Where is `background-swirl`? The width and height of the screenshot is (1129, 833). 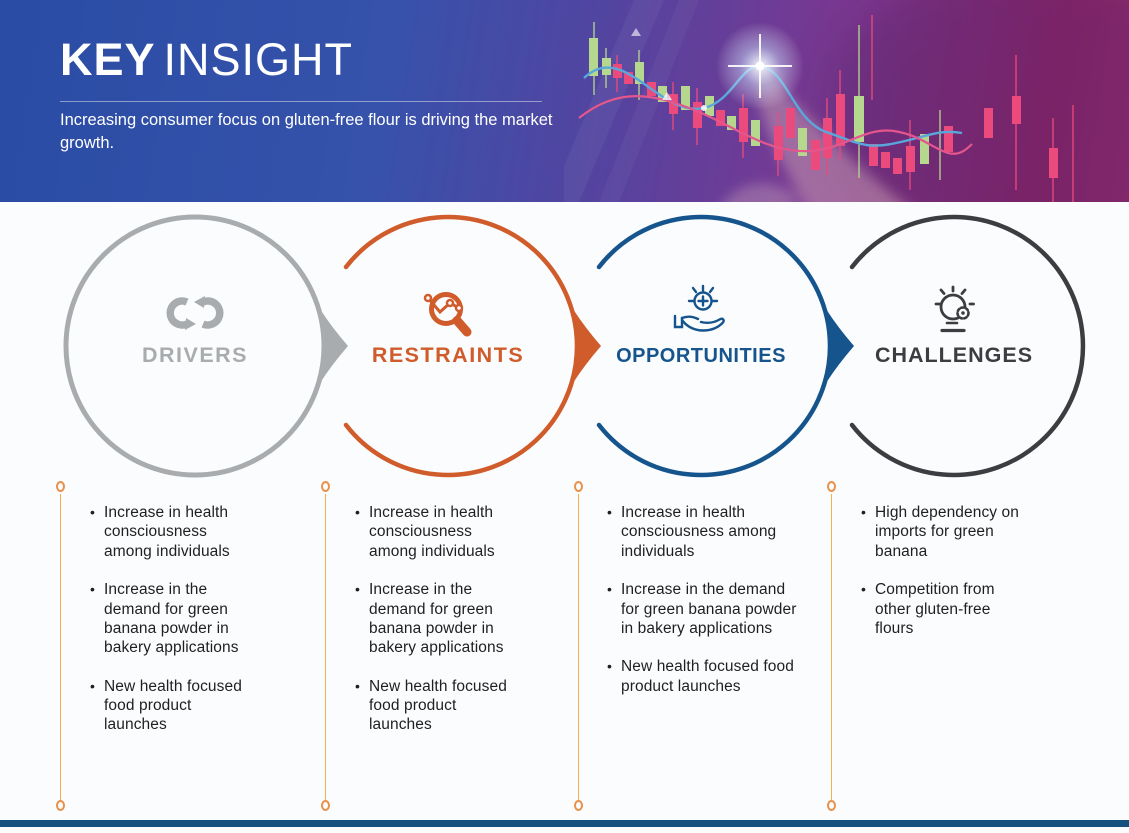
background-swirl is located at coordinates (976, 101).